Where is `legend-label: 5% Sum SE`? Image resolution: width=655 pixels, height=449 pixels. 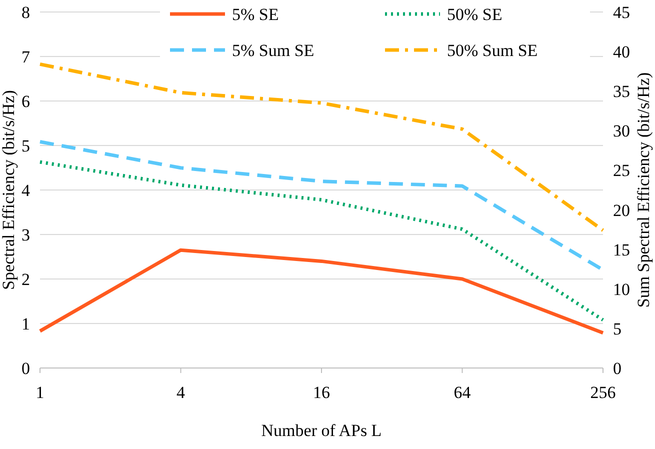 legend-label: 5% Sum SE is located at coordinates (273, 50).